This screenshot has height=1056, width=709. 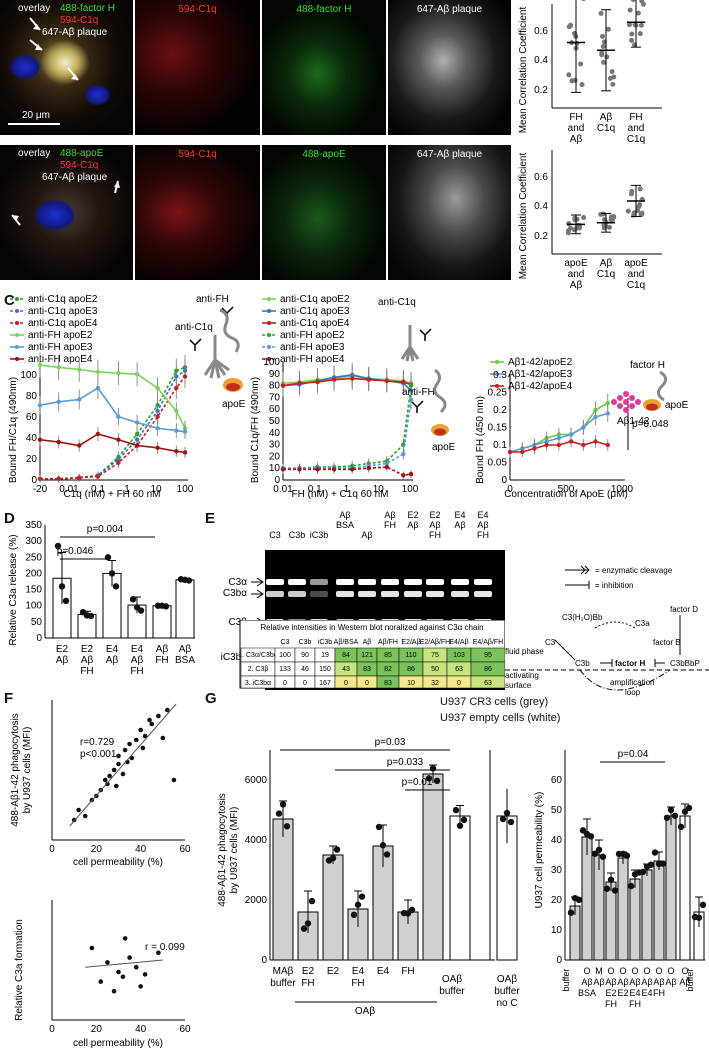 What do you see at coordinates (541, 31) in the screenshot?
I see `a-ytick: 0.6` at bounding box center [541, 31].